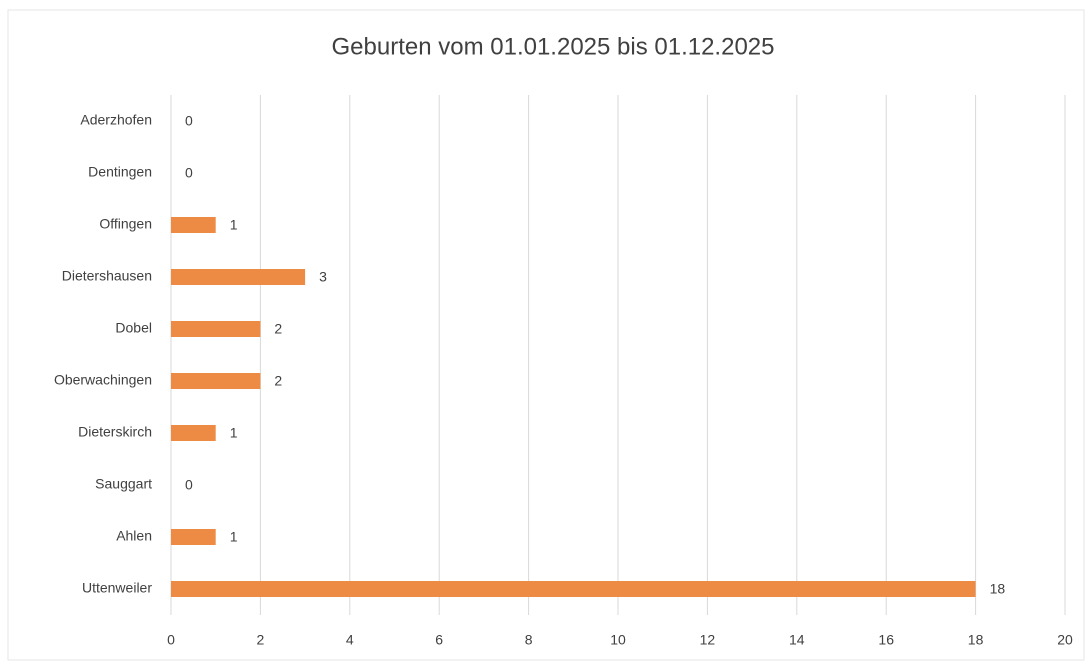  What do you see at coordinates (1065, 640) in the screenshot?
I see `x-tick-label: 20` at bounding box center [1065, 640].